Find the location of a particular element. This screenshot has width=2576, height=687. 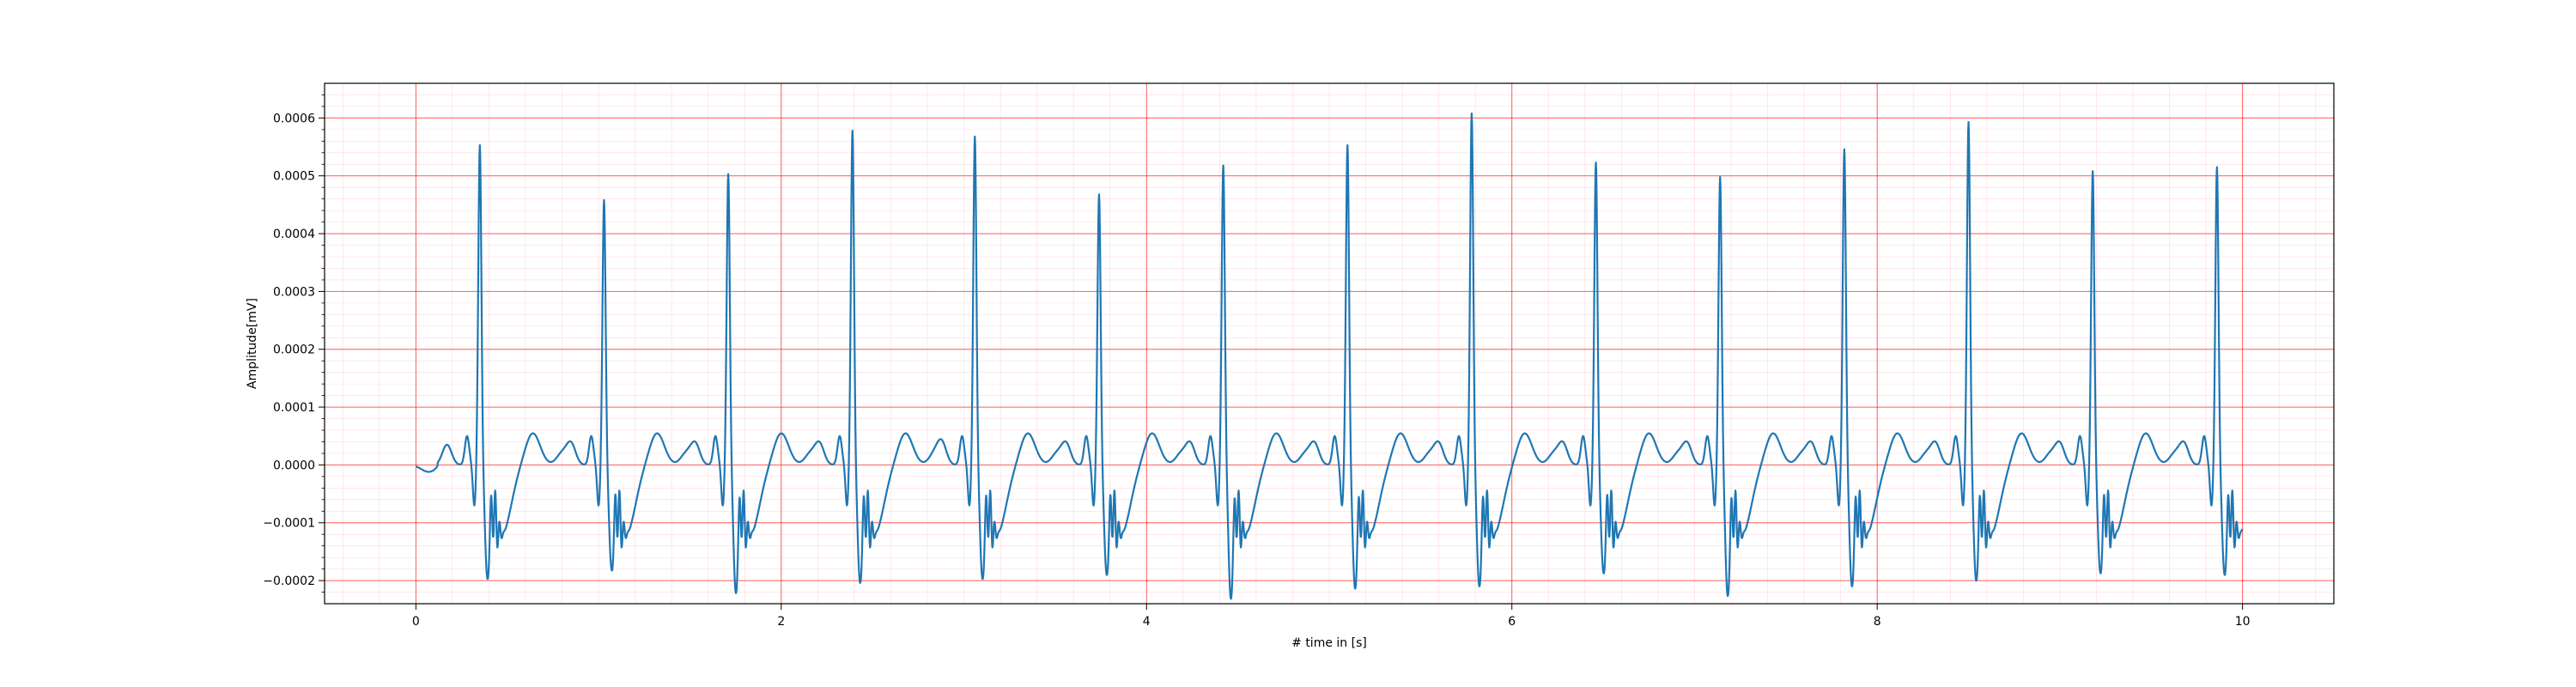

x-axis-ticks: 0 2 4 6 8 10 is located at coordinates (1331, 616).